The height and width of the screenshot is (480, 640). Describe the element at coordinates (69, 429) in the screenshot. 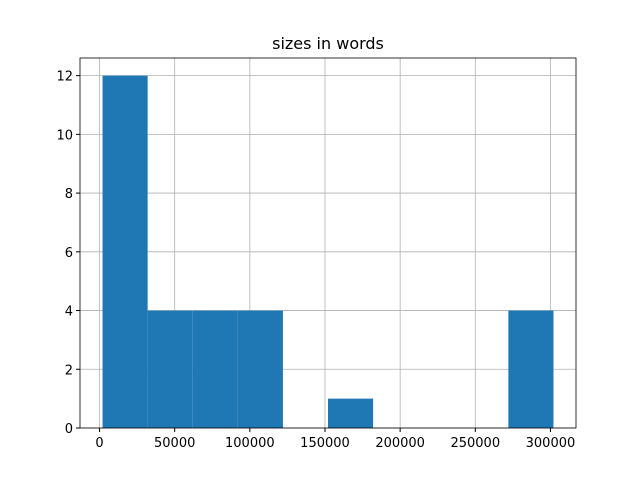

I see `y-tick-label: 0` at that location.